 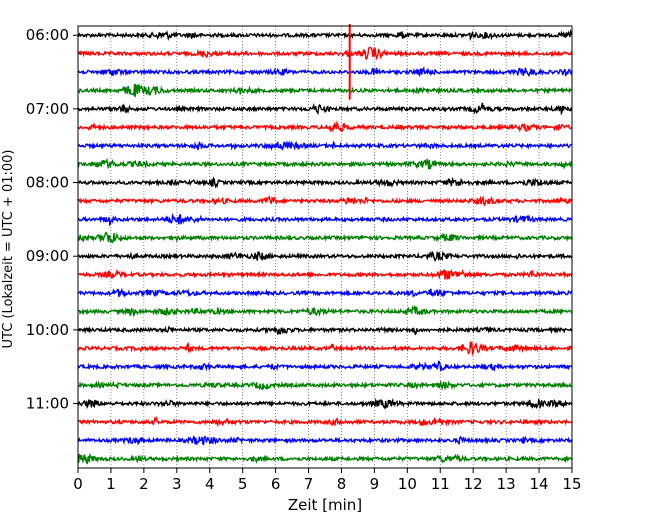 I want to click on x-tick-label: 8, so click(x=342, y=484).